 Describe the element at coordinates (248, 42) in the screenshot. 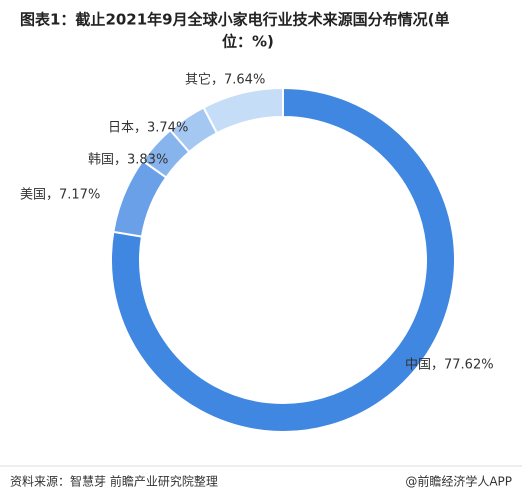

I see `chart-title: 位：%)` at that location.